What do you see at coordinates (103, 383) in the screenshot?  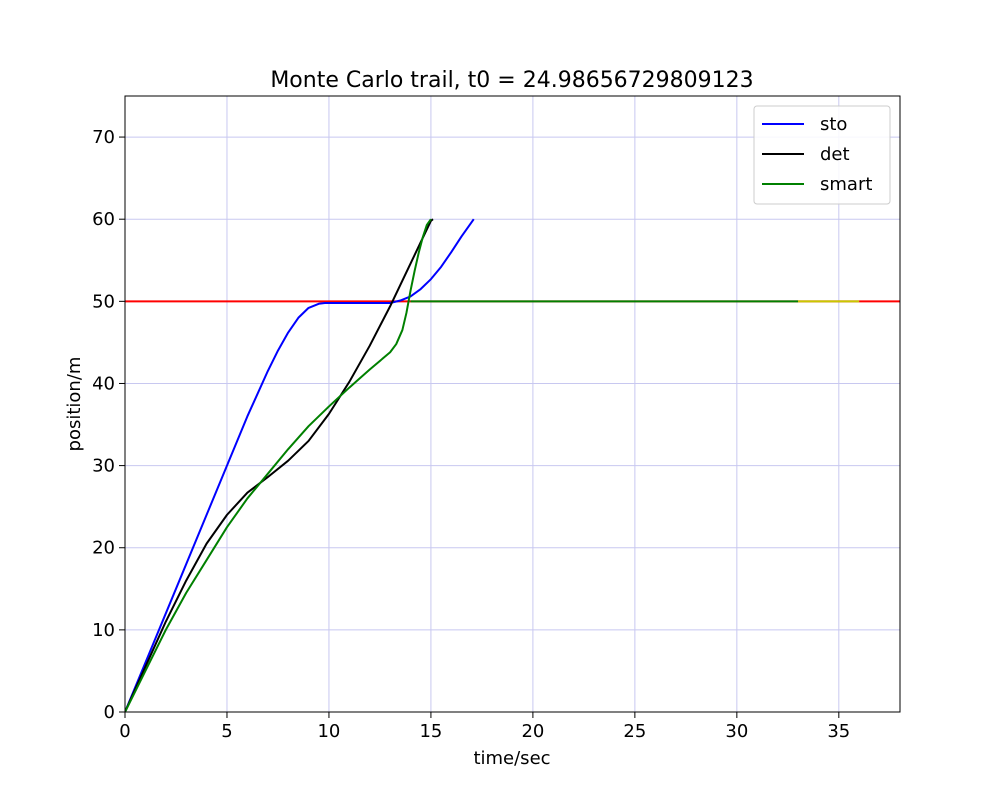 I see `y-tick-label: 40` at bounding box center [103, 383].